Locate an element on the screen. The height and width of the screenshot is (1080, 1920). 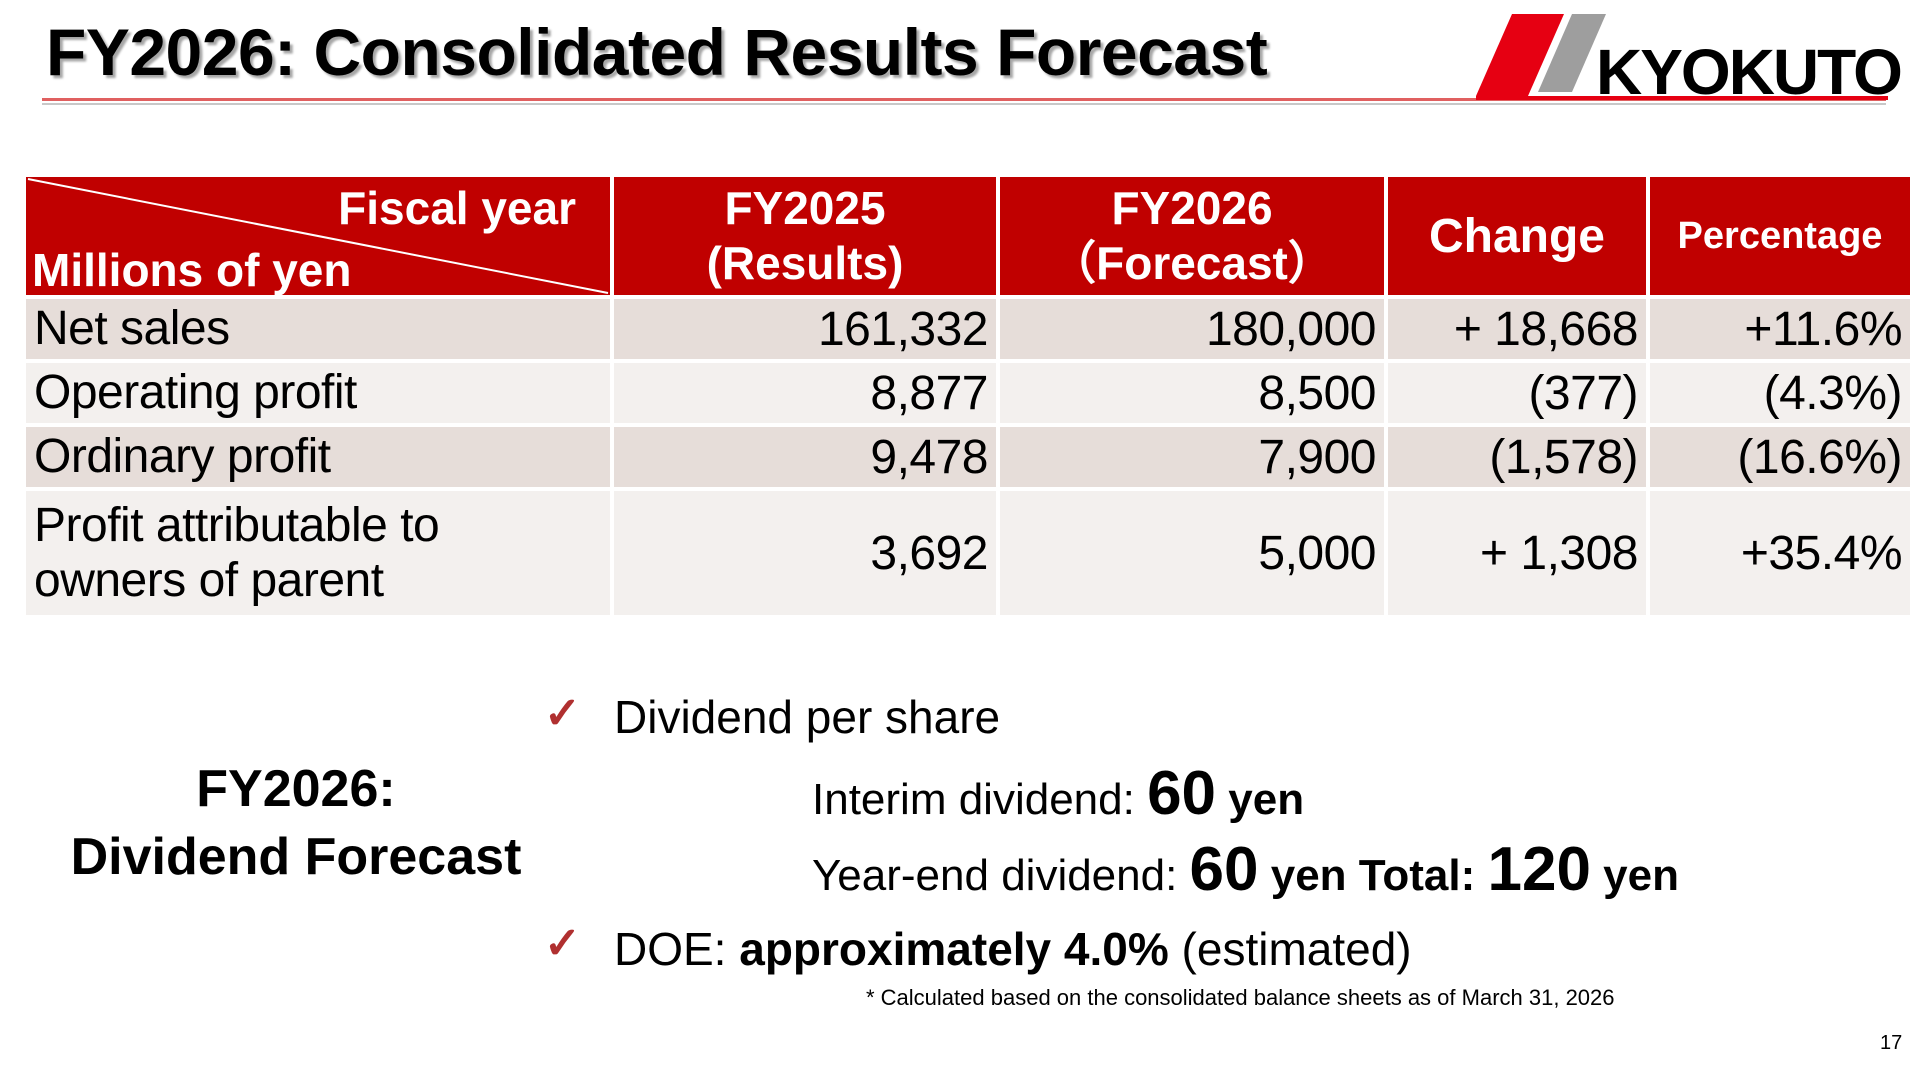
yearend-dividend-line: Year-end dividend: 60 yen Total: 120 yen is located at coordinates (1245, 869).